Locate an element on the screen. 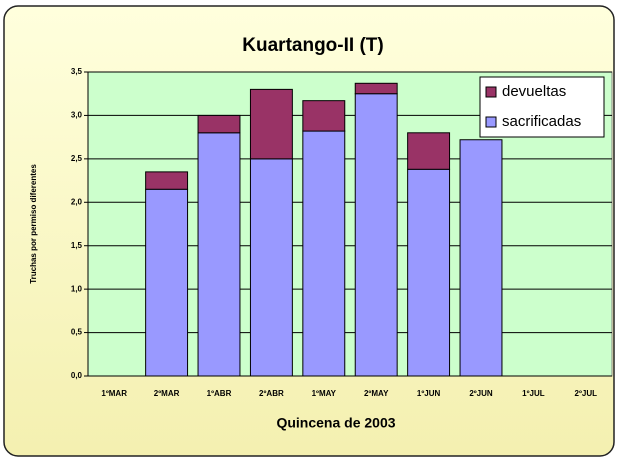 This screenshot has height=461, width=619. x-tick-label: 2ºMAR is located at coordinates (167, 393).